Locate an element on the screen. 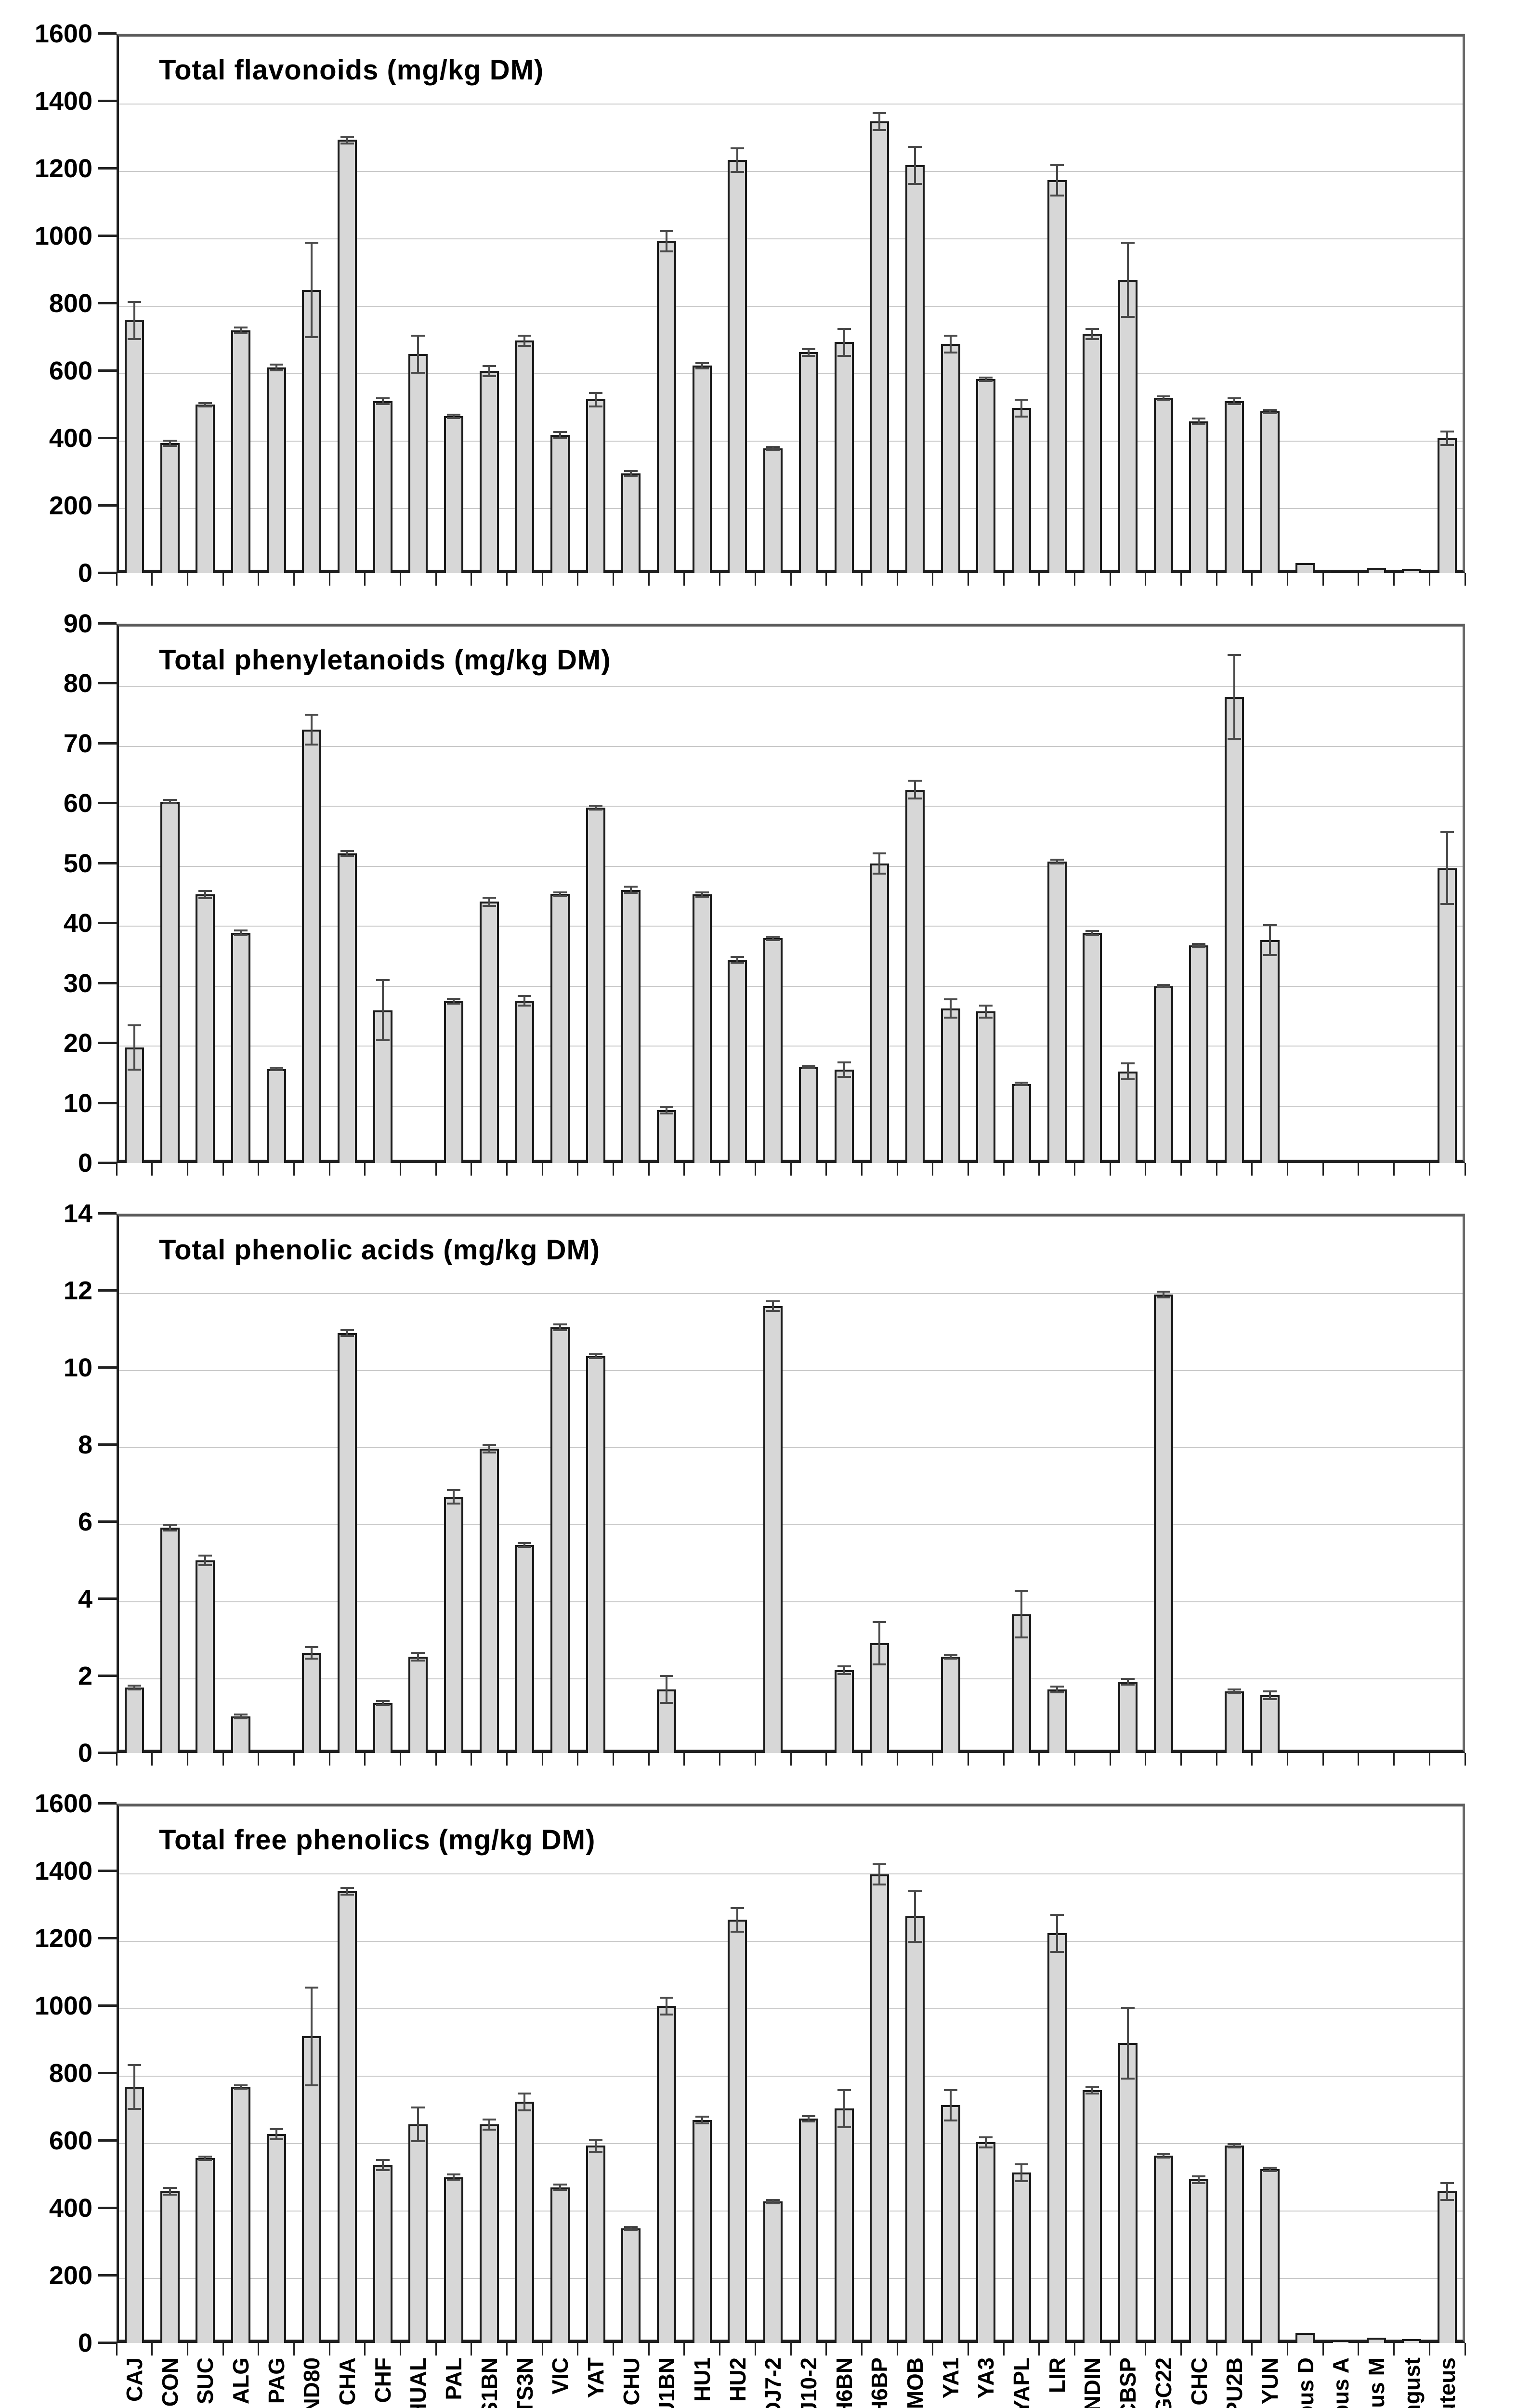 This screenshot has width=1517, height=2408. y-axis-tick-label: 10 is located at coordinates (77, 1103).